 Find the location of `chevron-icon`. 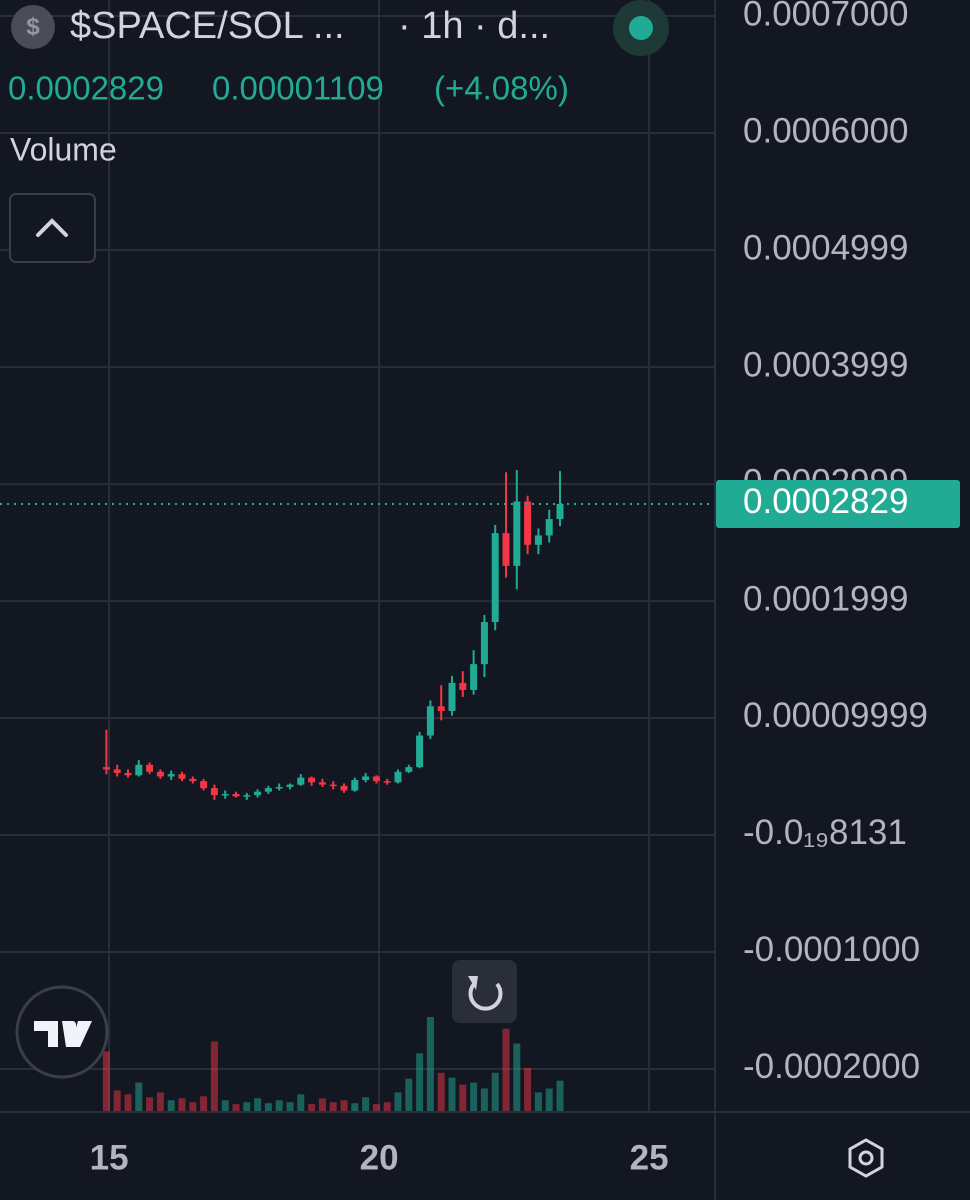

chevron-icon is located at coordinates (52, 227).